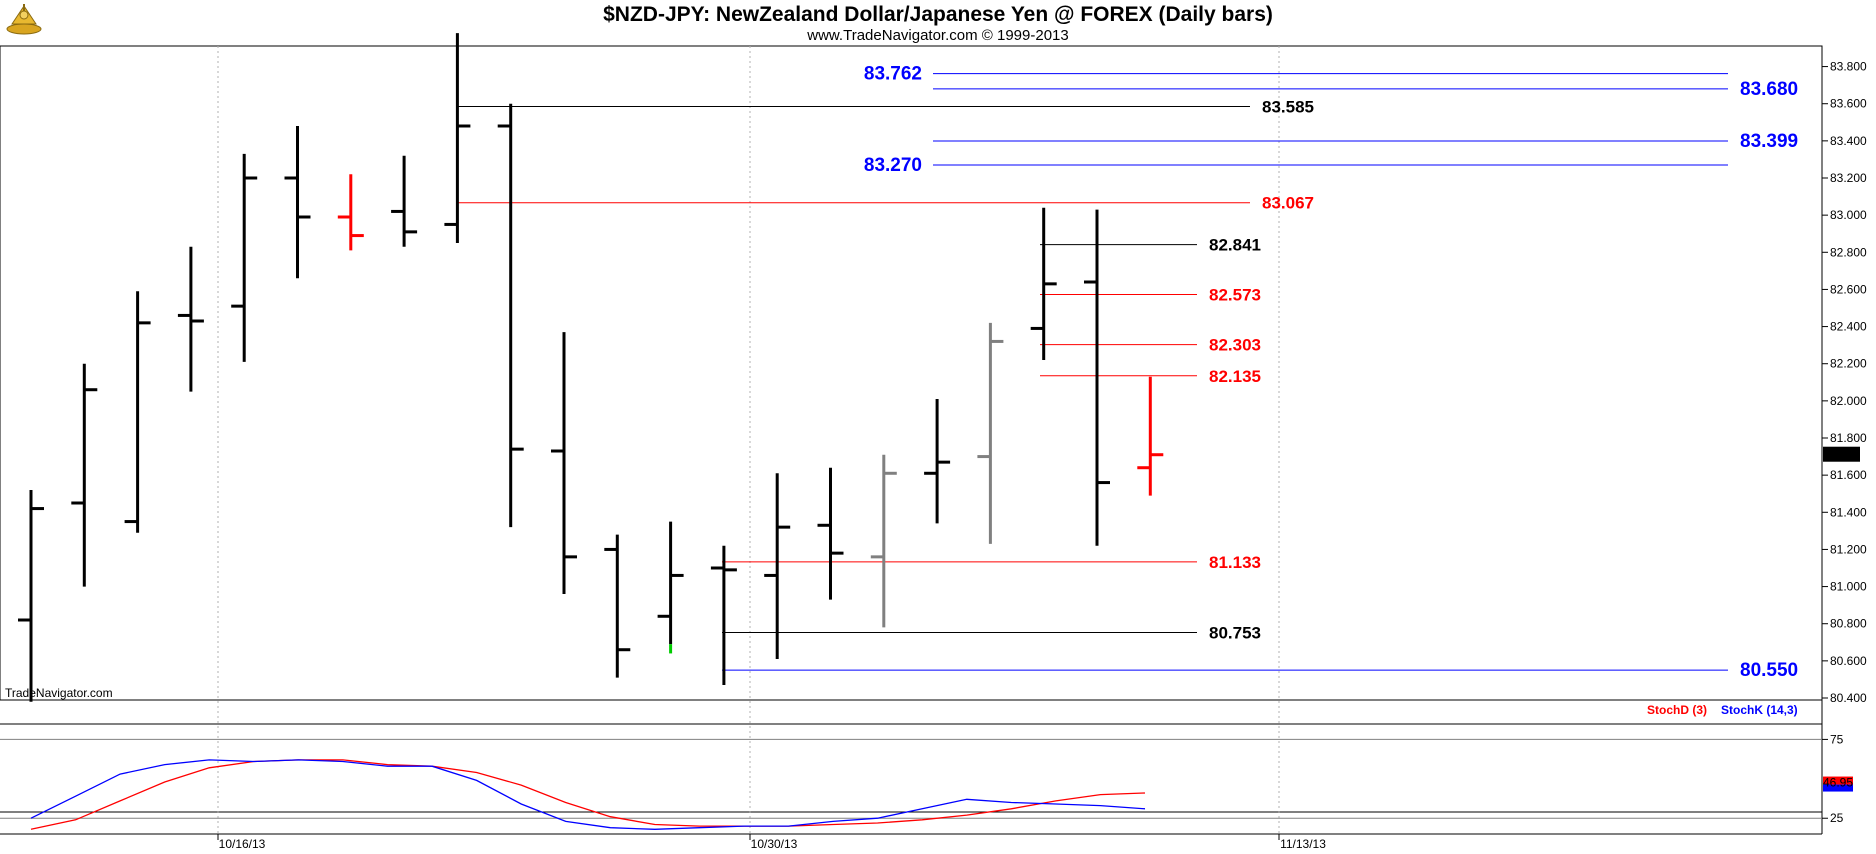 The image size is (1876, 854). Describe the element at coordinates (1848, 438) in the screenshot. I see `price-tick-label: 81.800` at that location.